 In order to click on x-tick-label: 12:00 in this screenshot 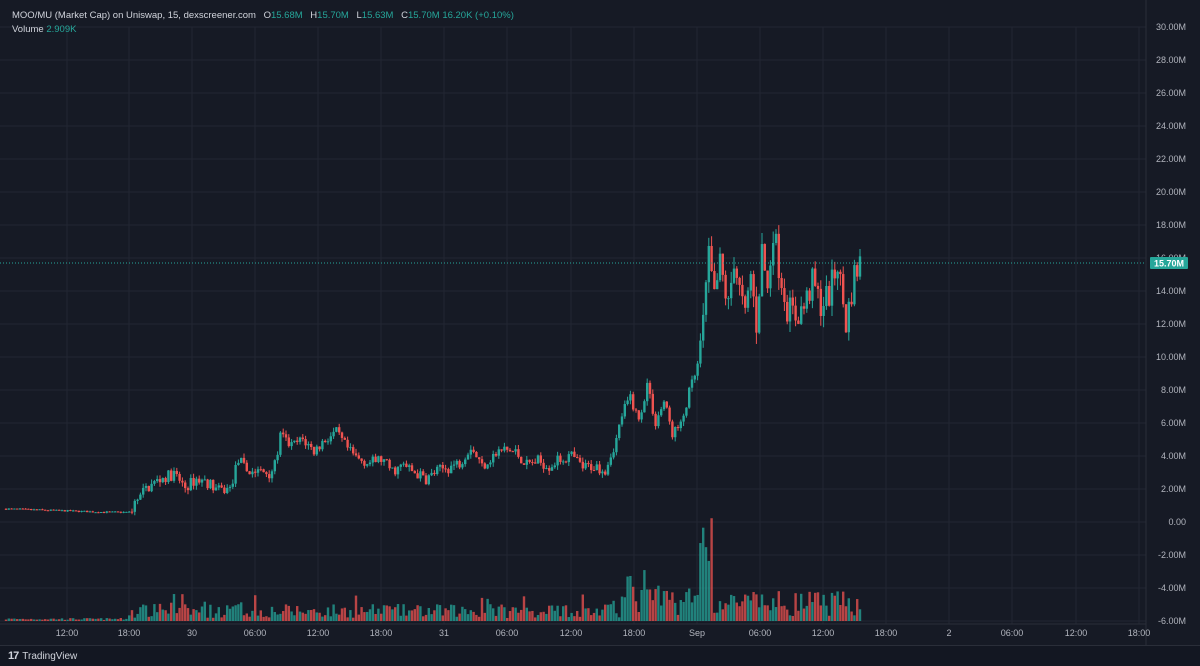, I will do `click(318, 633)`.